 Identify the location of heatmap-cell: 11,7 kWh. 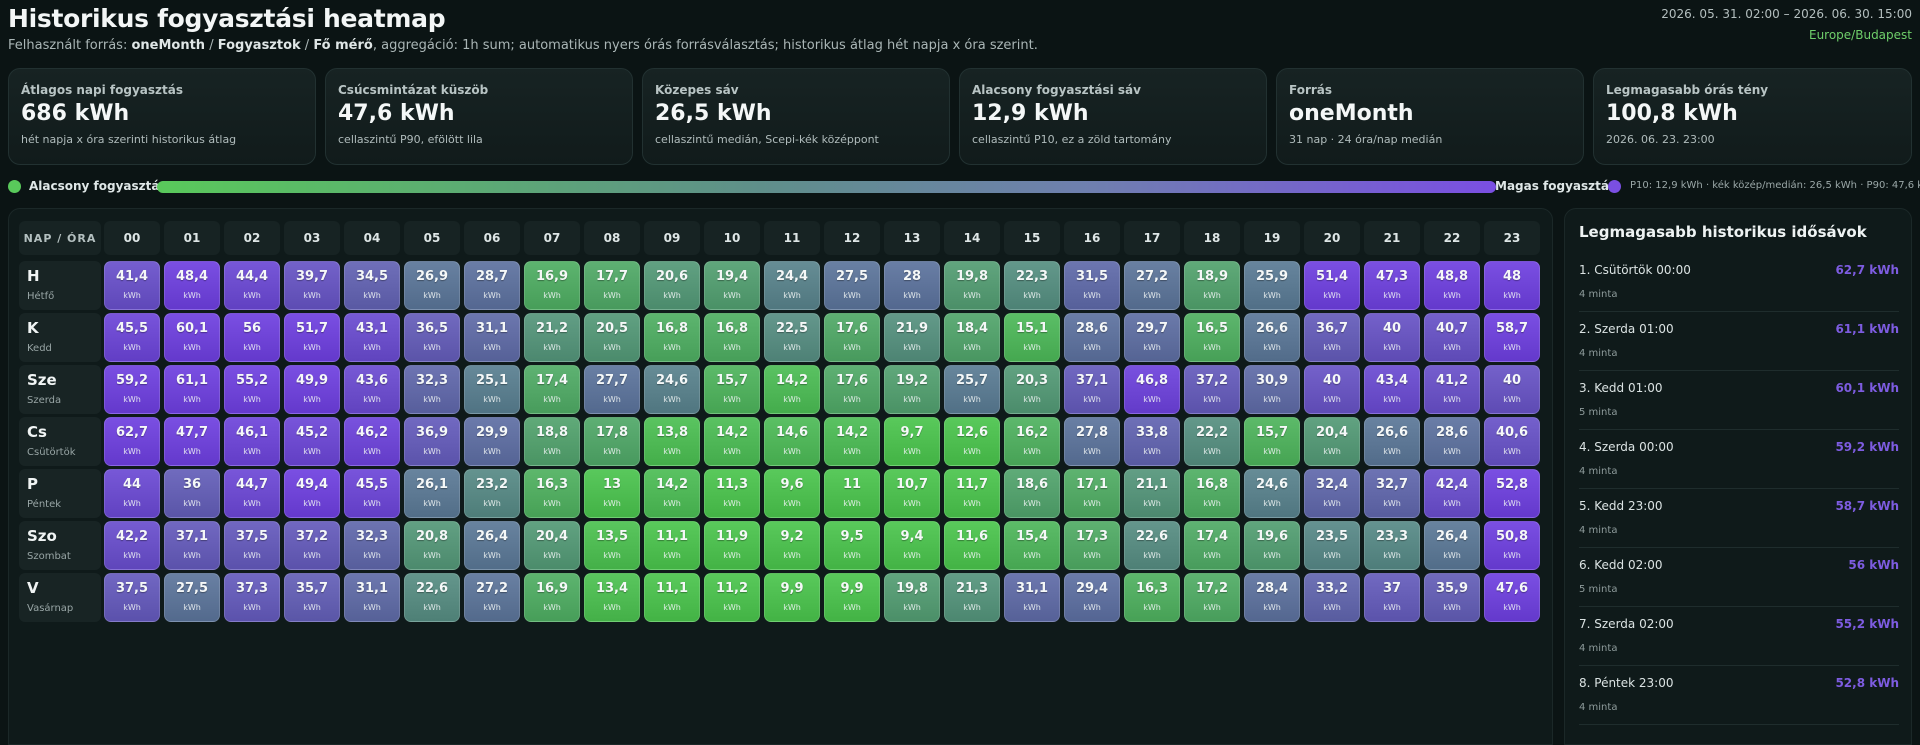
(972, 493).